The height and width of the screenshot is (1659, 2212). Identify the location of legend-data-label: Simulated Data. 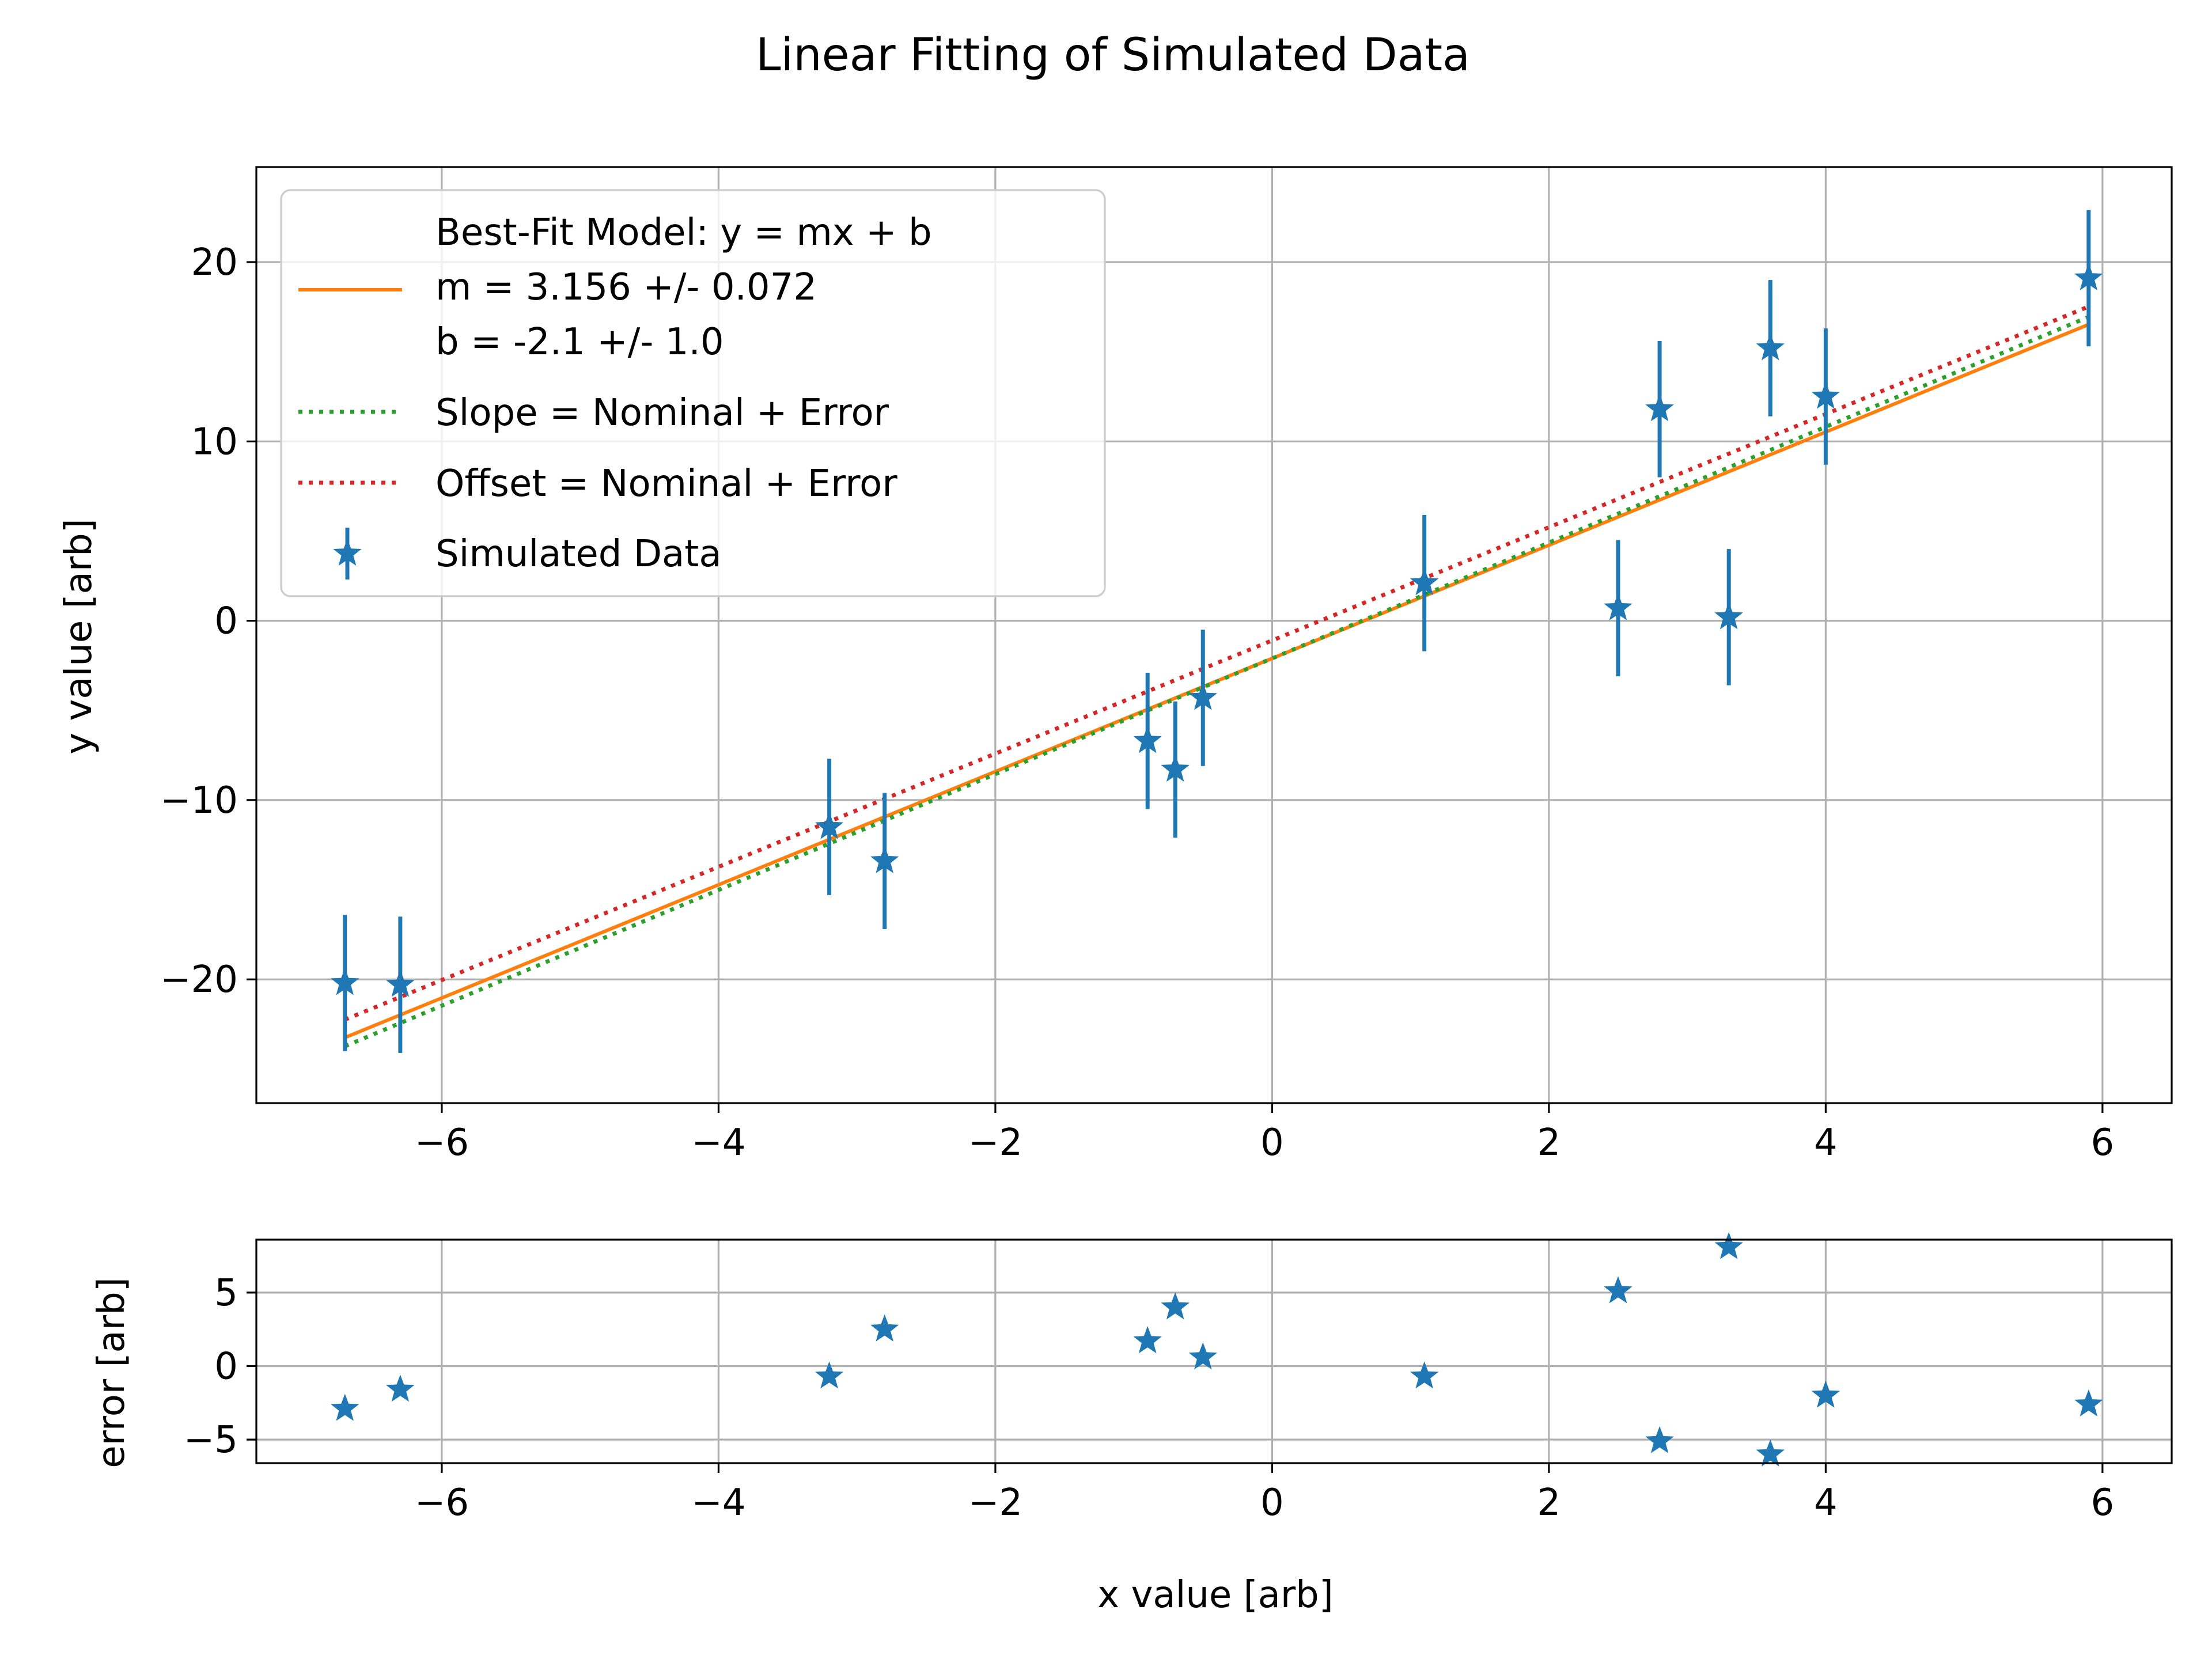
(578, 554).